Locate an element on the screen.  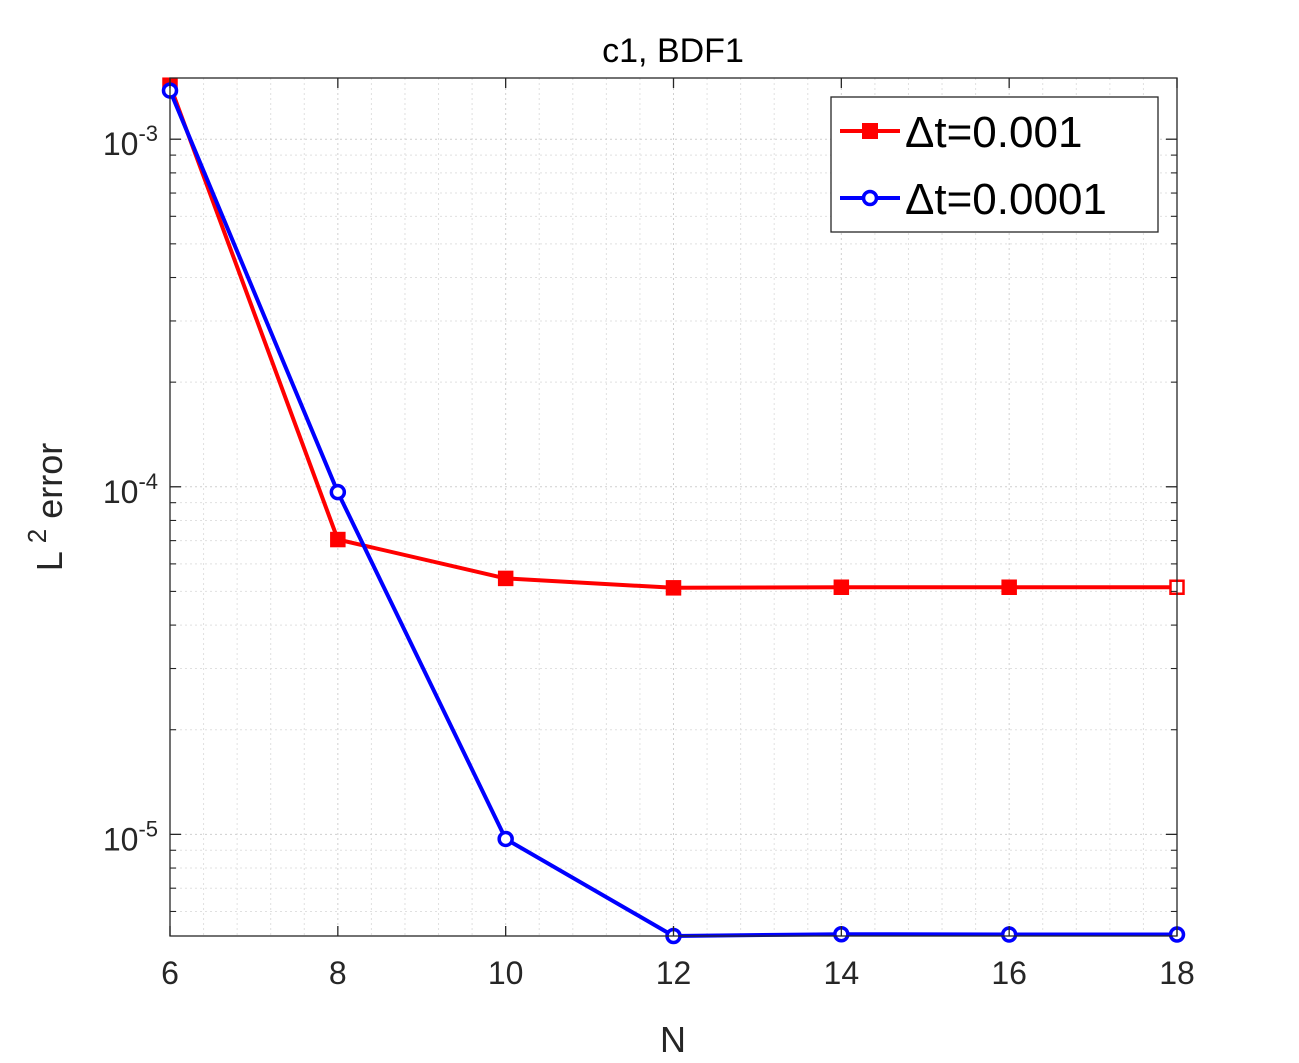
x-tick-label: 14 is located at coordinates (842, 973).